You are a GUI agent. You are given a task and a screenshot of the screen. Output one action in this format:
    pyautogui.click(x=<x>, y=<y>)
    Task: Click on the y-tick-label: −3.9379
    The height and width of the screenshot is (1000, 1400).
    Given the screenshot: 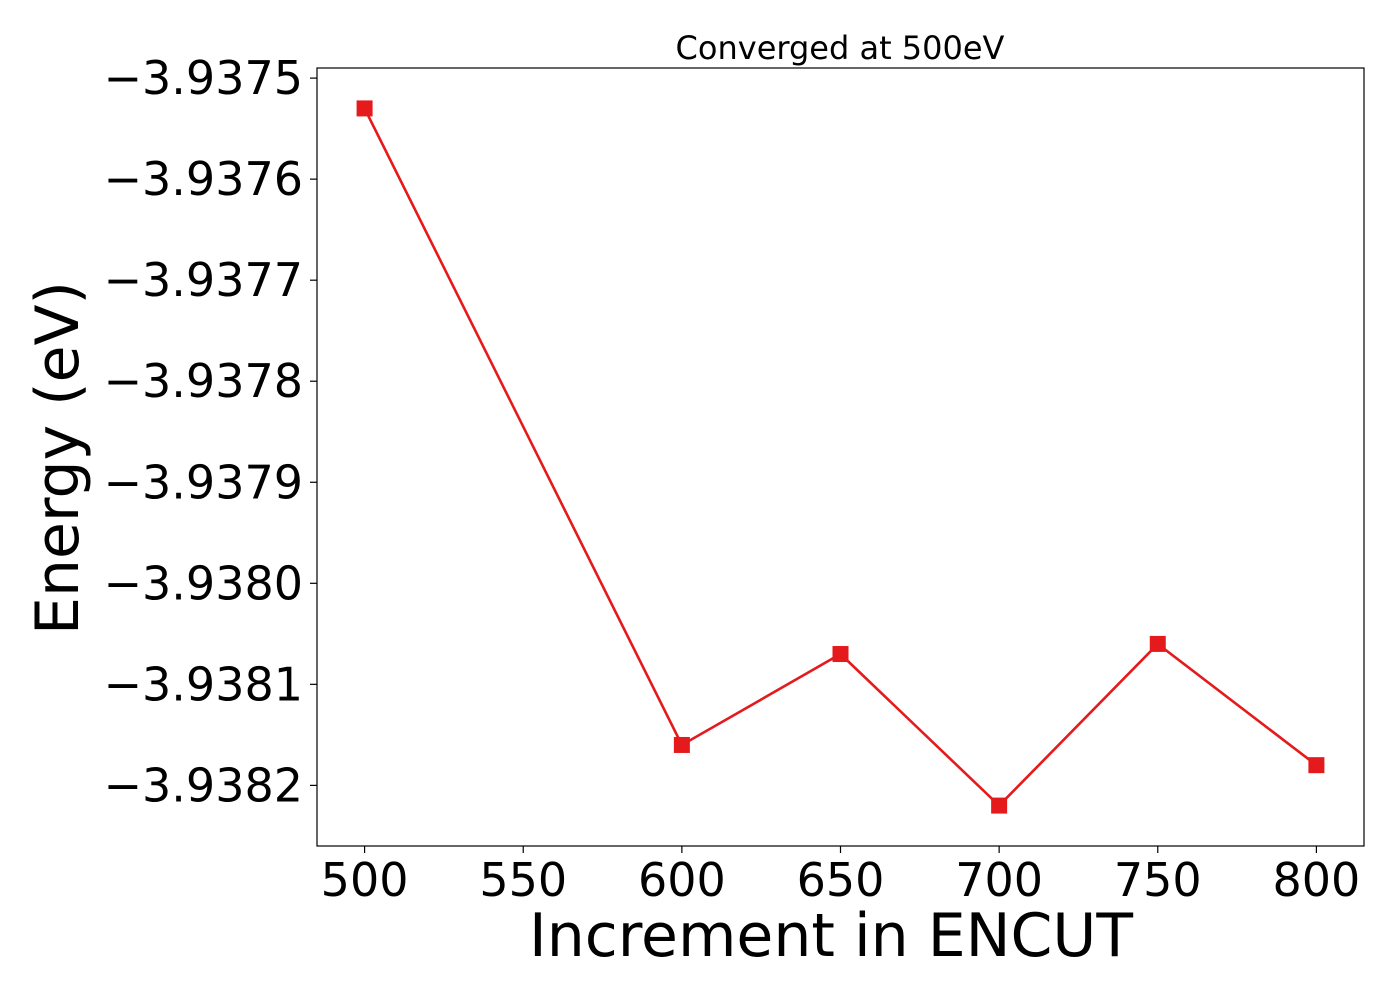 What is the action you would take?
    pyautogui.click(x=204, y=482)
    